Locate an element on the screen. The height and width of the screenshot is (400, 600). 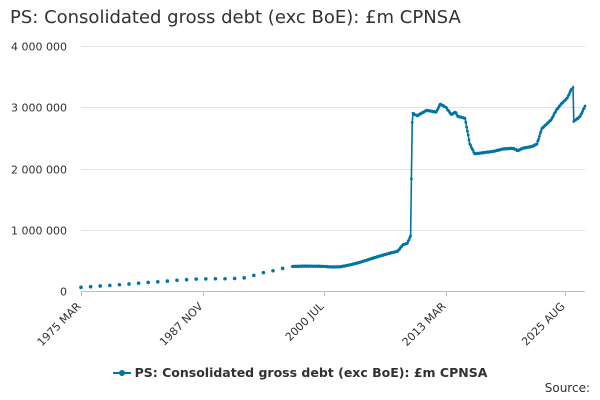
y-tick-label: 2 000 000 is located at coordinates (39, 170).